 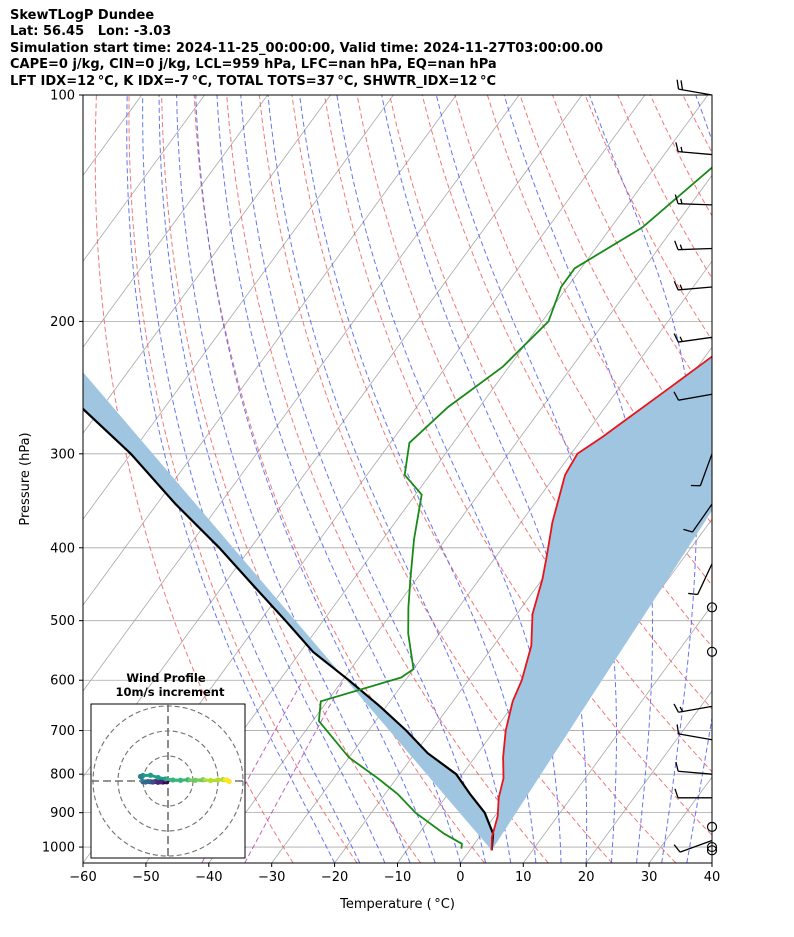 I want to click on x-tick-label: 20, so click(x=586, y=877).